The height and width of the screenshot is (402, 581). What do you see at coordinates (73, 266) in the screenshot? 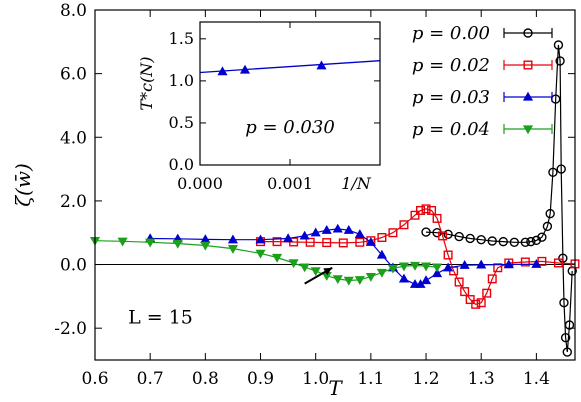
I see `y-tick-label: 0.0` at bounding box center [73, 266].